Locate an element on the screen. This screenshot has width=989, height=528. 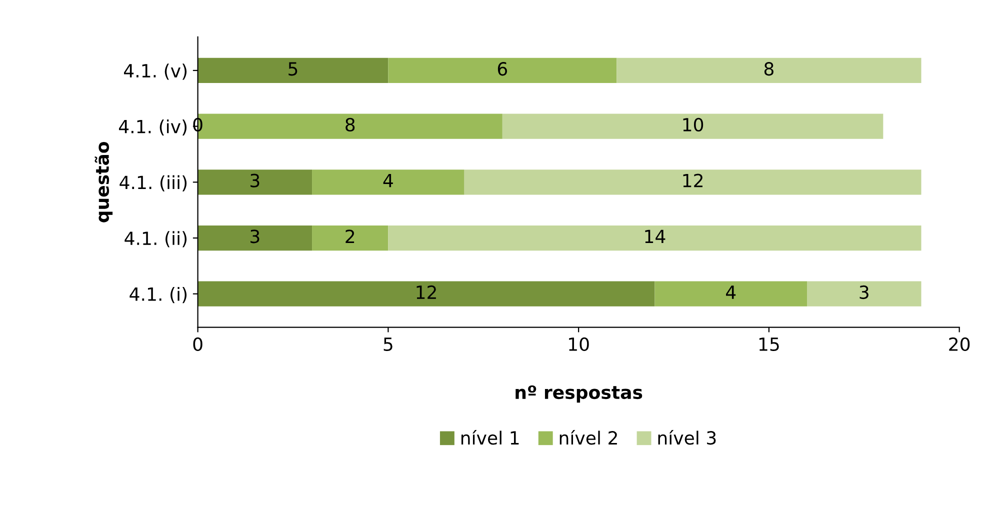
y-axis-title: questão is located at coordinates (103, 182).